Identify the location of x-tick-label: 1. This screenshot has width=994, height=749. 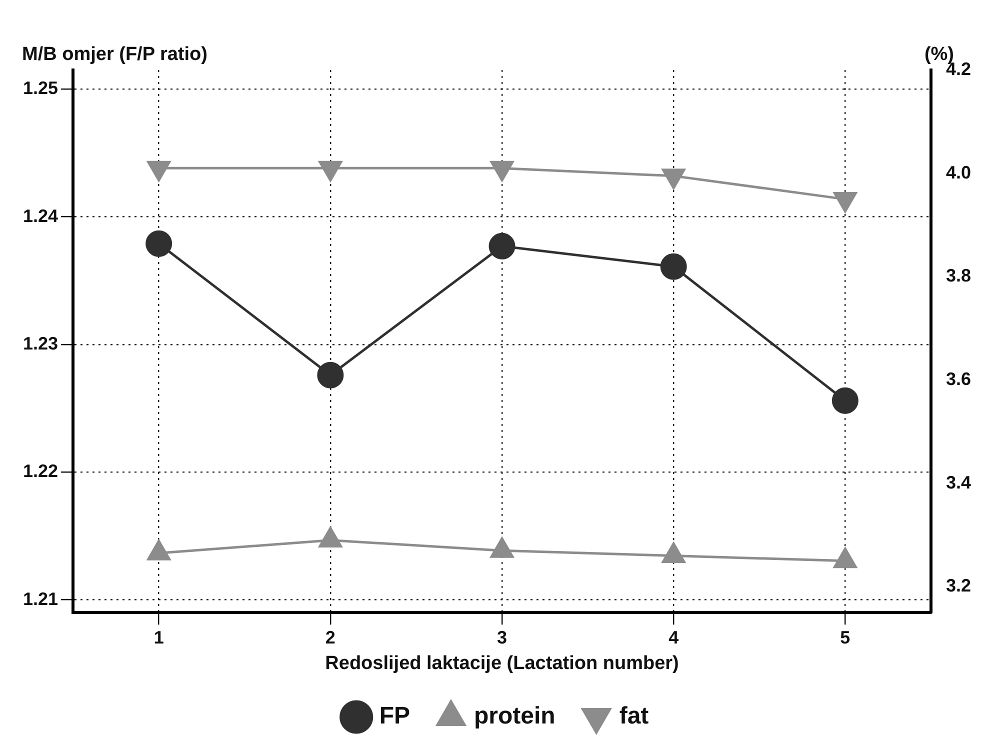
(159, 637).